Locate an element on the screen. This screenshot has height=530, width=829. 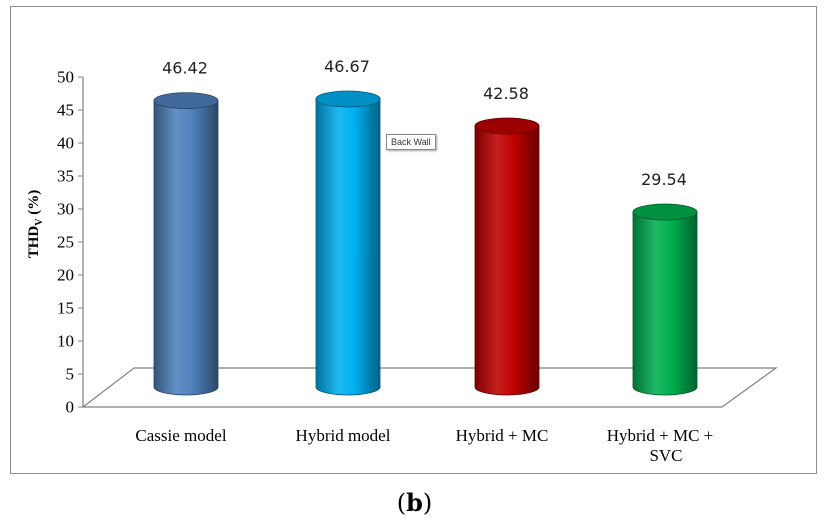
y-tick-label: 50 is located at coordinates (65, 77).